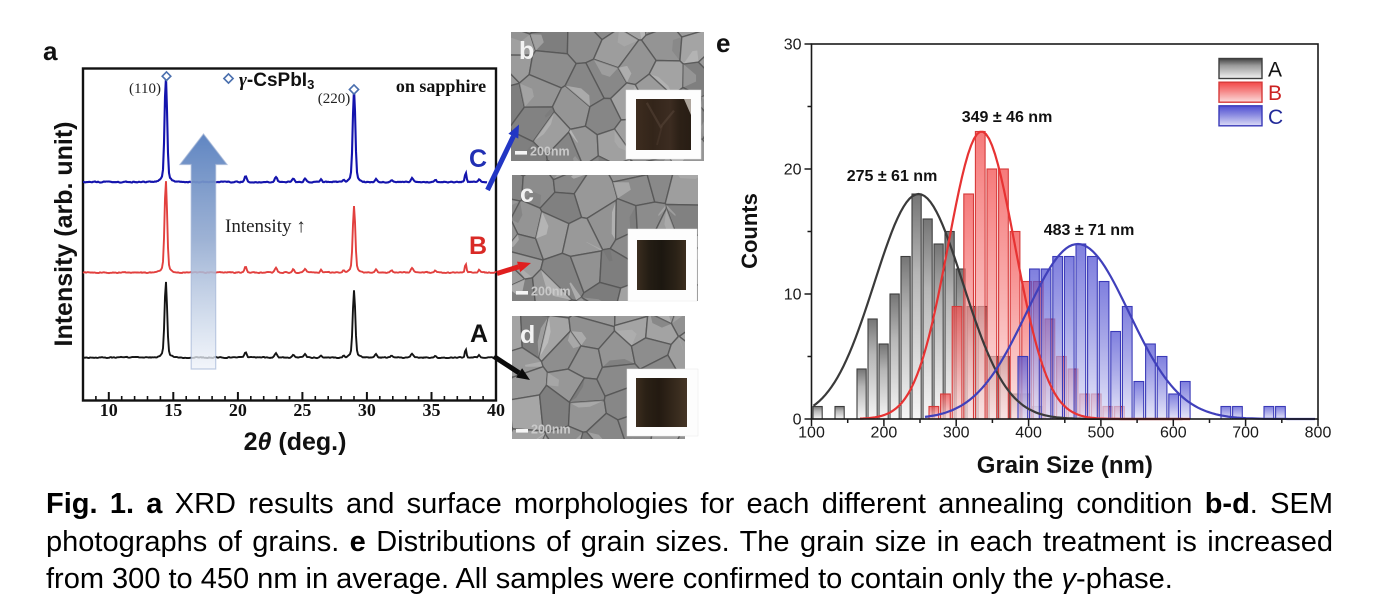 The height and width of the screenshot is (615, 1376). What do you see at coordinates (334, 99) in the screenshot?
I see `svg-text: (220)` at bounding box center [334, 99].